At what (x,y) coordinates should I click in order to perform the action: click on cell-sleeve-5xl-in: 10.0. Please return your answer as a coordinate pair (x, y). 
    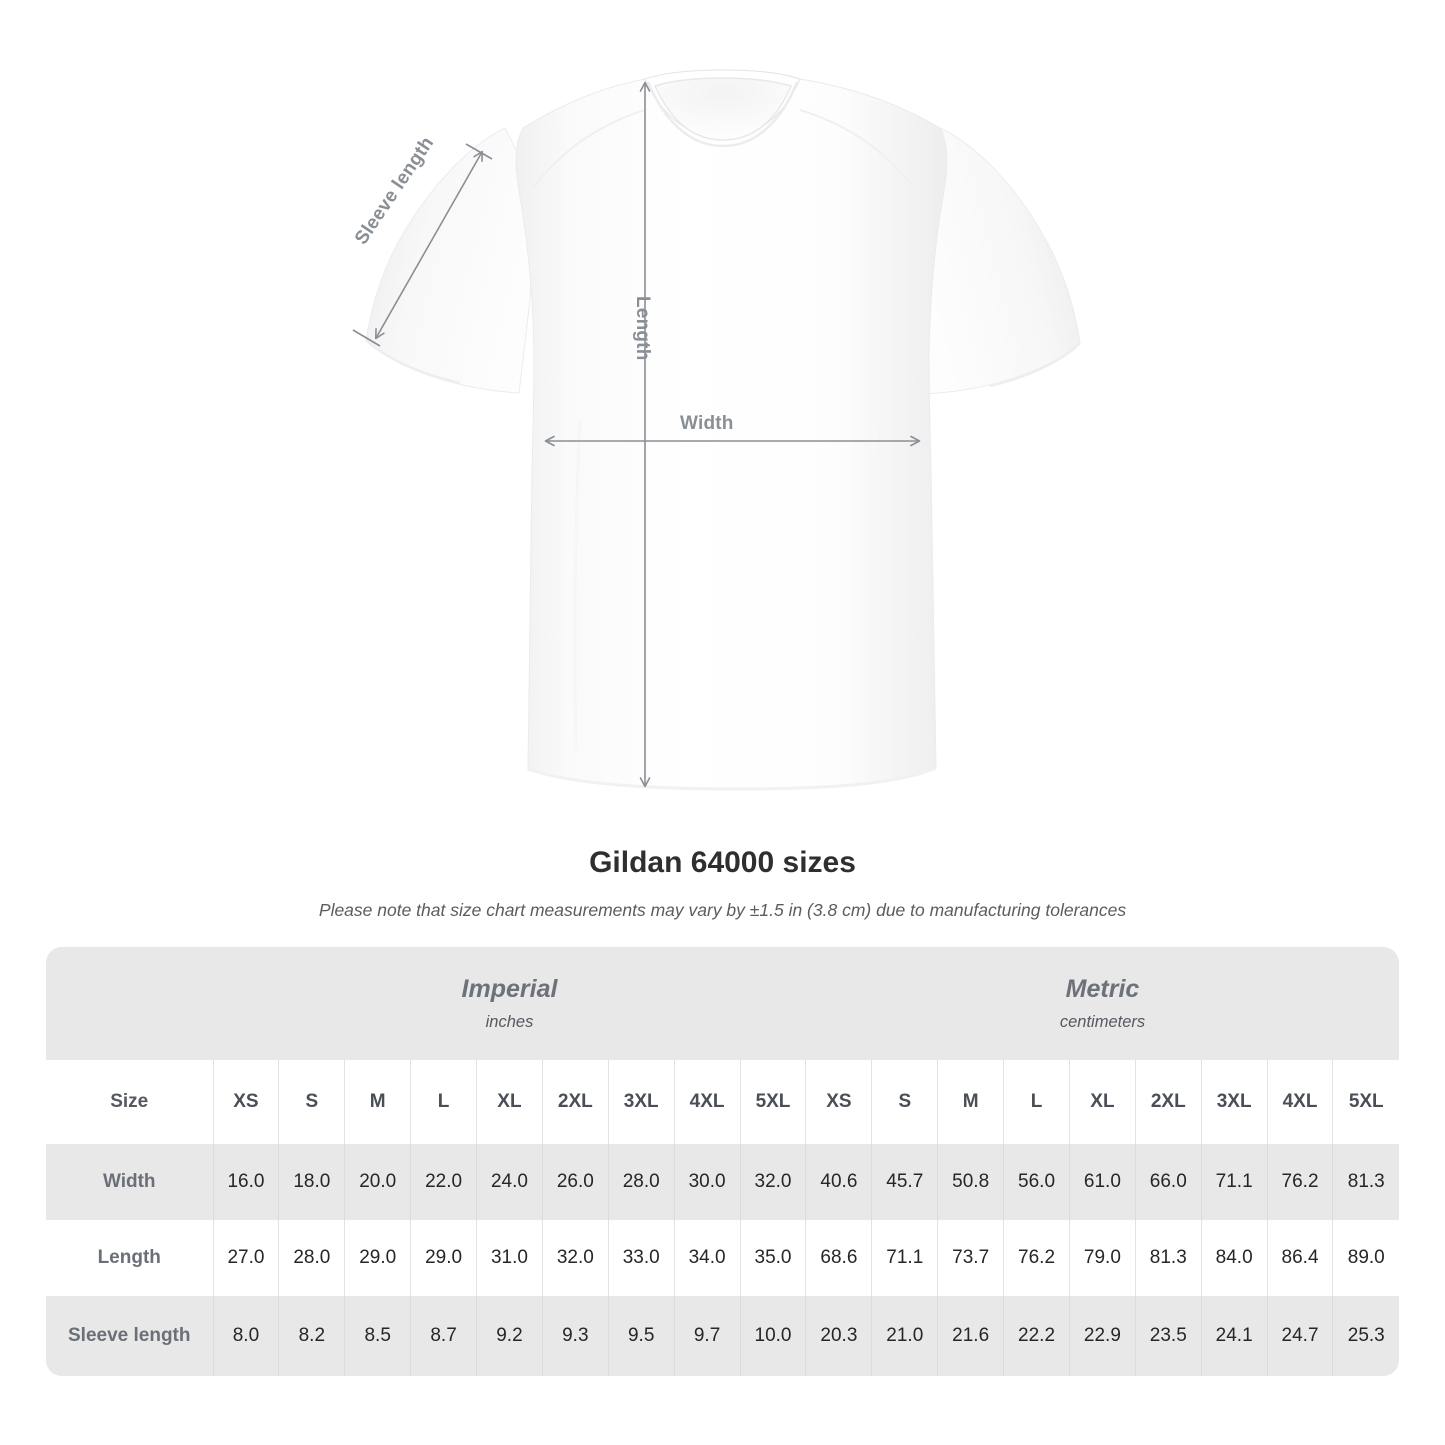
    Looking at the image, I should click on (772, 1336).